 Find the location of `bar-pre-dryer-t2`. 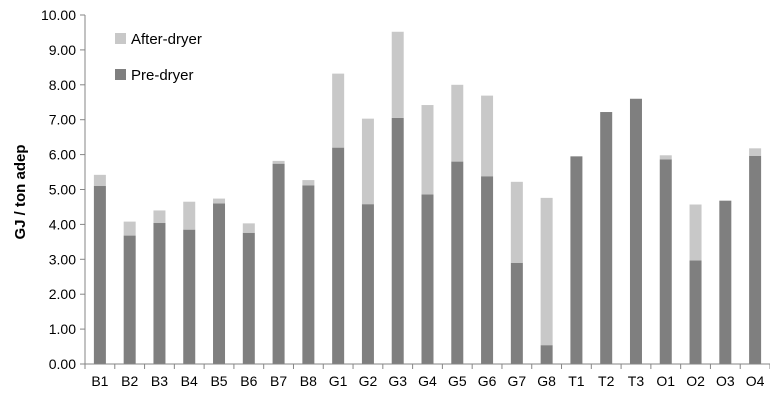

bar-pre-dryer-t2 is located at coordinates (606, 238).